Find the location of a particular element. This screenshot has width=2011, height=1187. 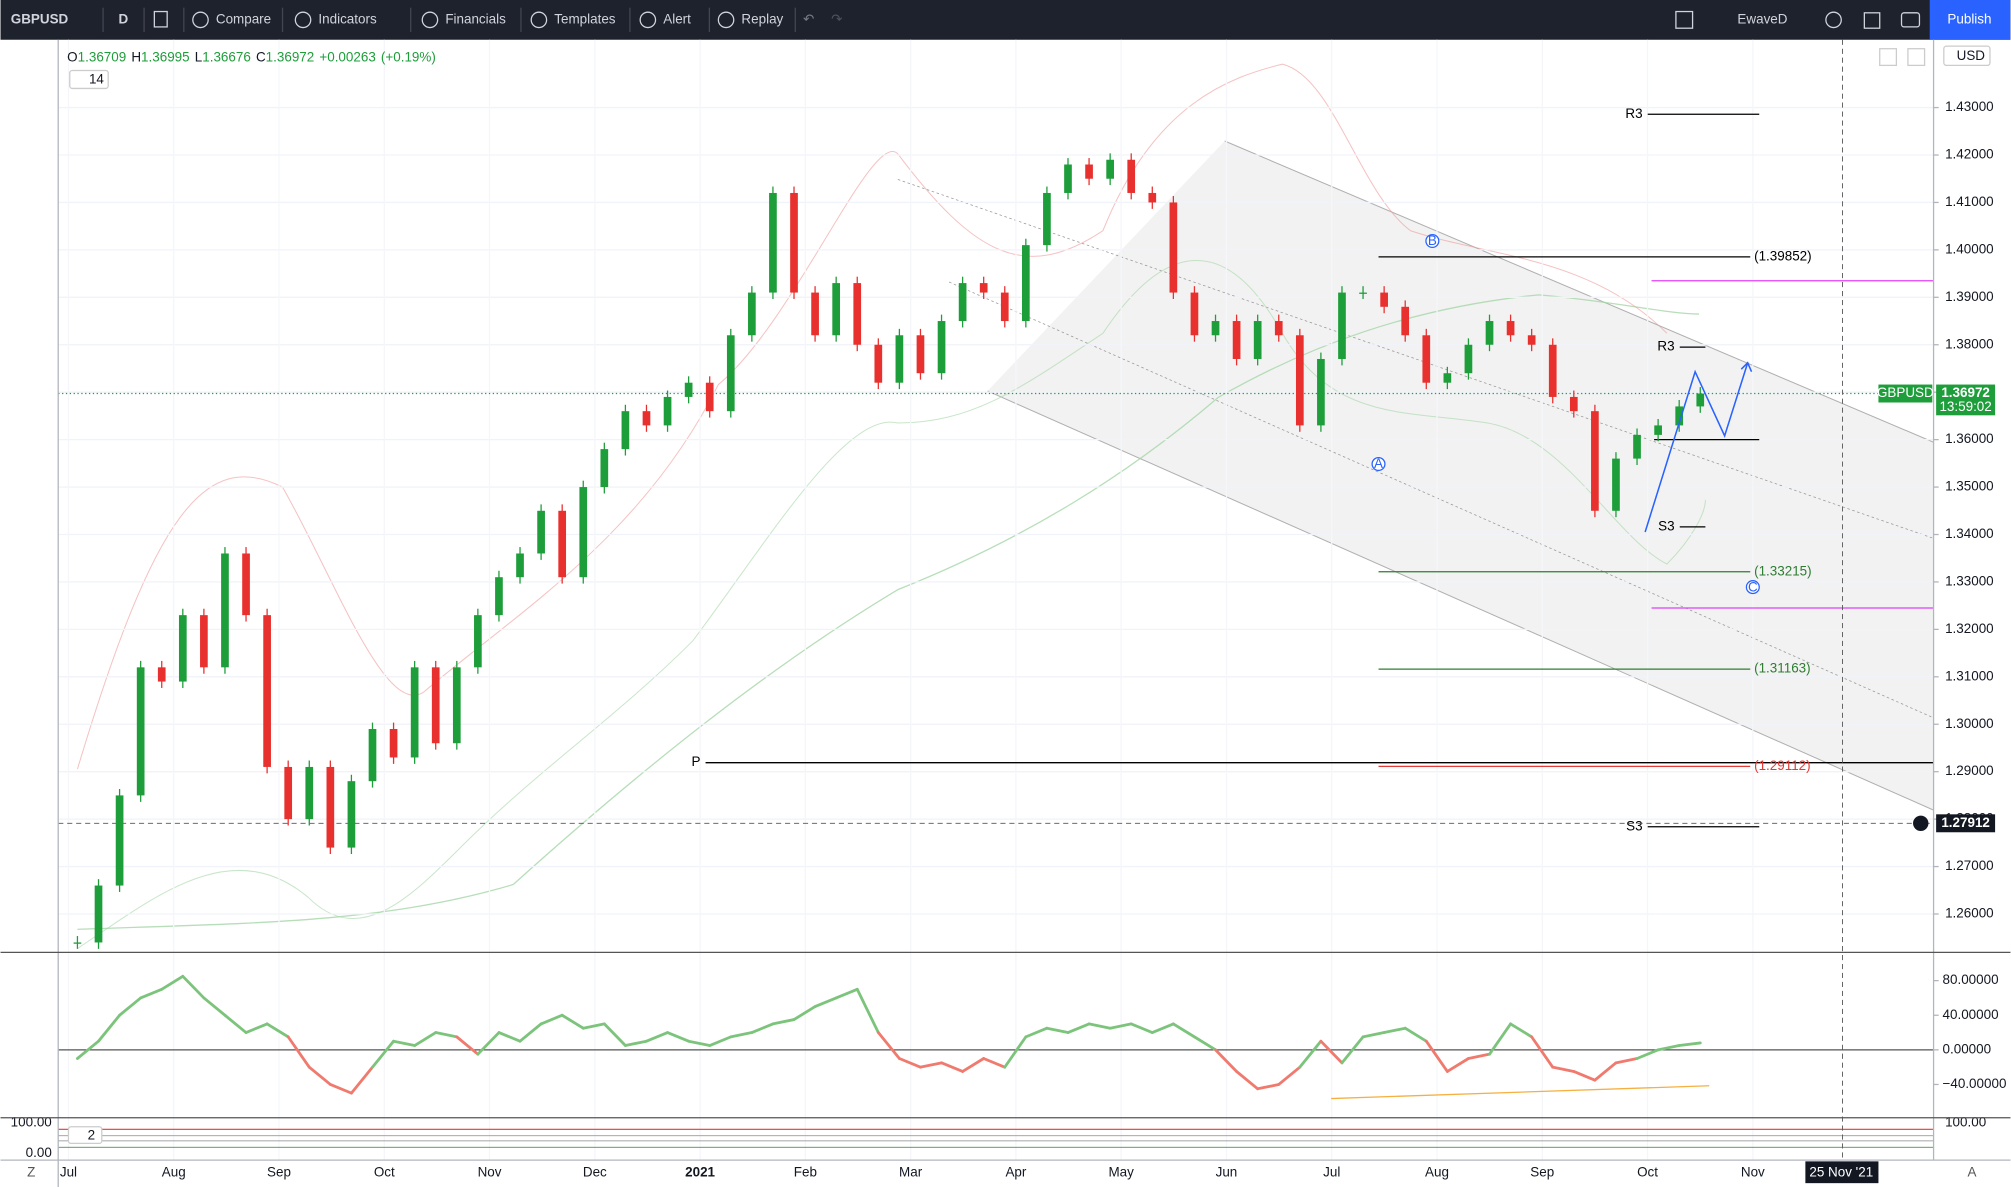

indicator-badge-box is located at coordinates (89, 79).